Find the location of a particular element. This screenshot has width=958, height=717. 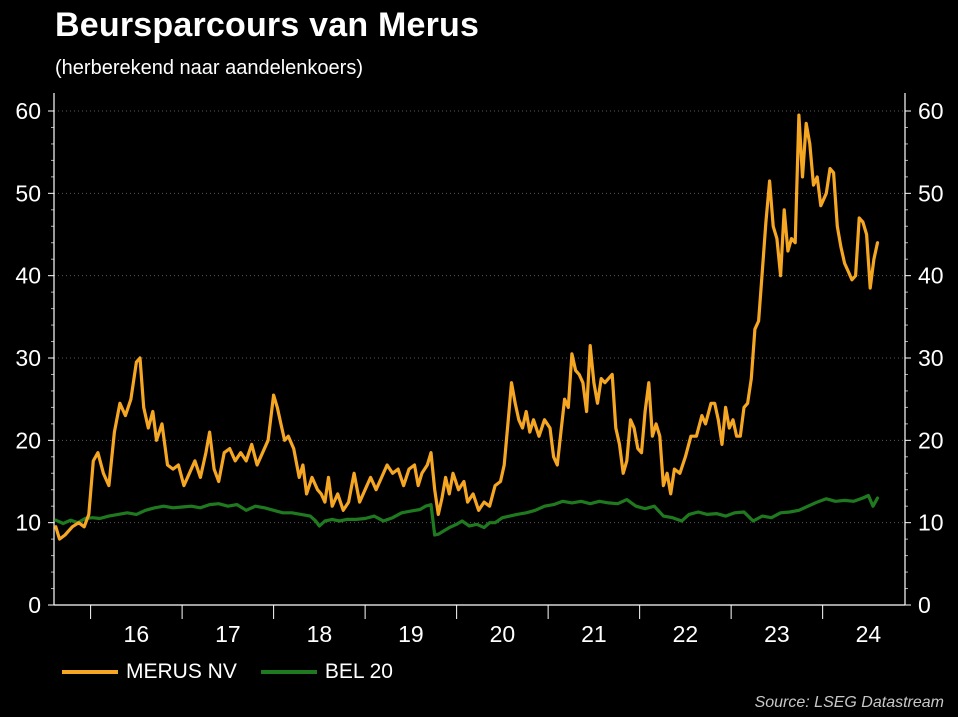

legend: MERUS NV BEL 20 is located at coordinates (239, 672).